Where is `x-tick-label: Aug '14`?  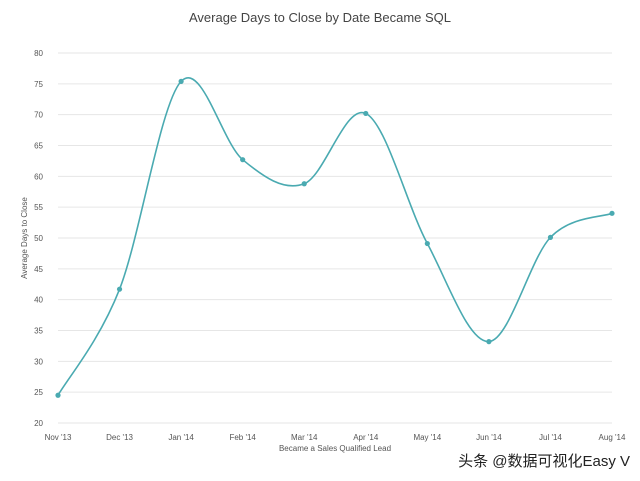
x-tick-label: Aug '14 is located at coordinates (612, 437).